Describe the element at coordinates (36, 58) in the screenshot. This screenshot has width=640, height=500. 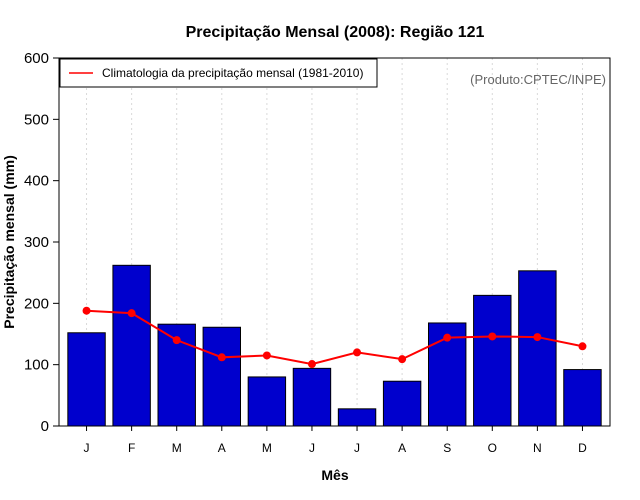
I see `y-tick-label: 600` at that location.